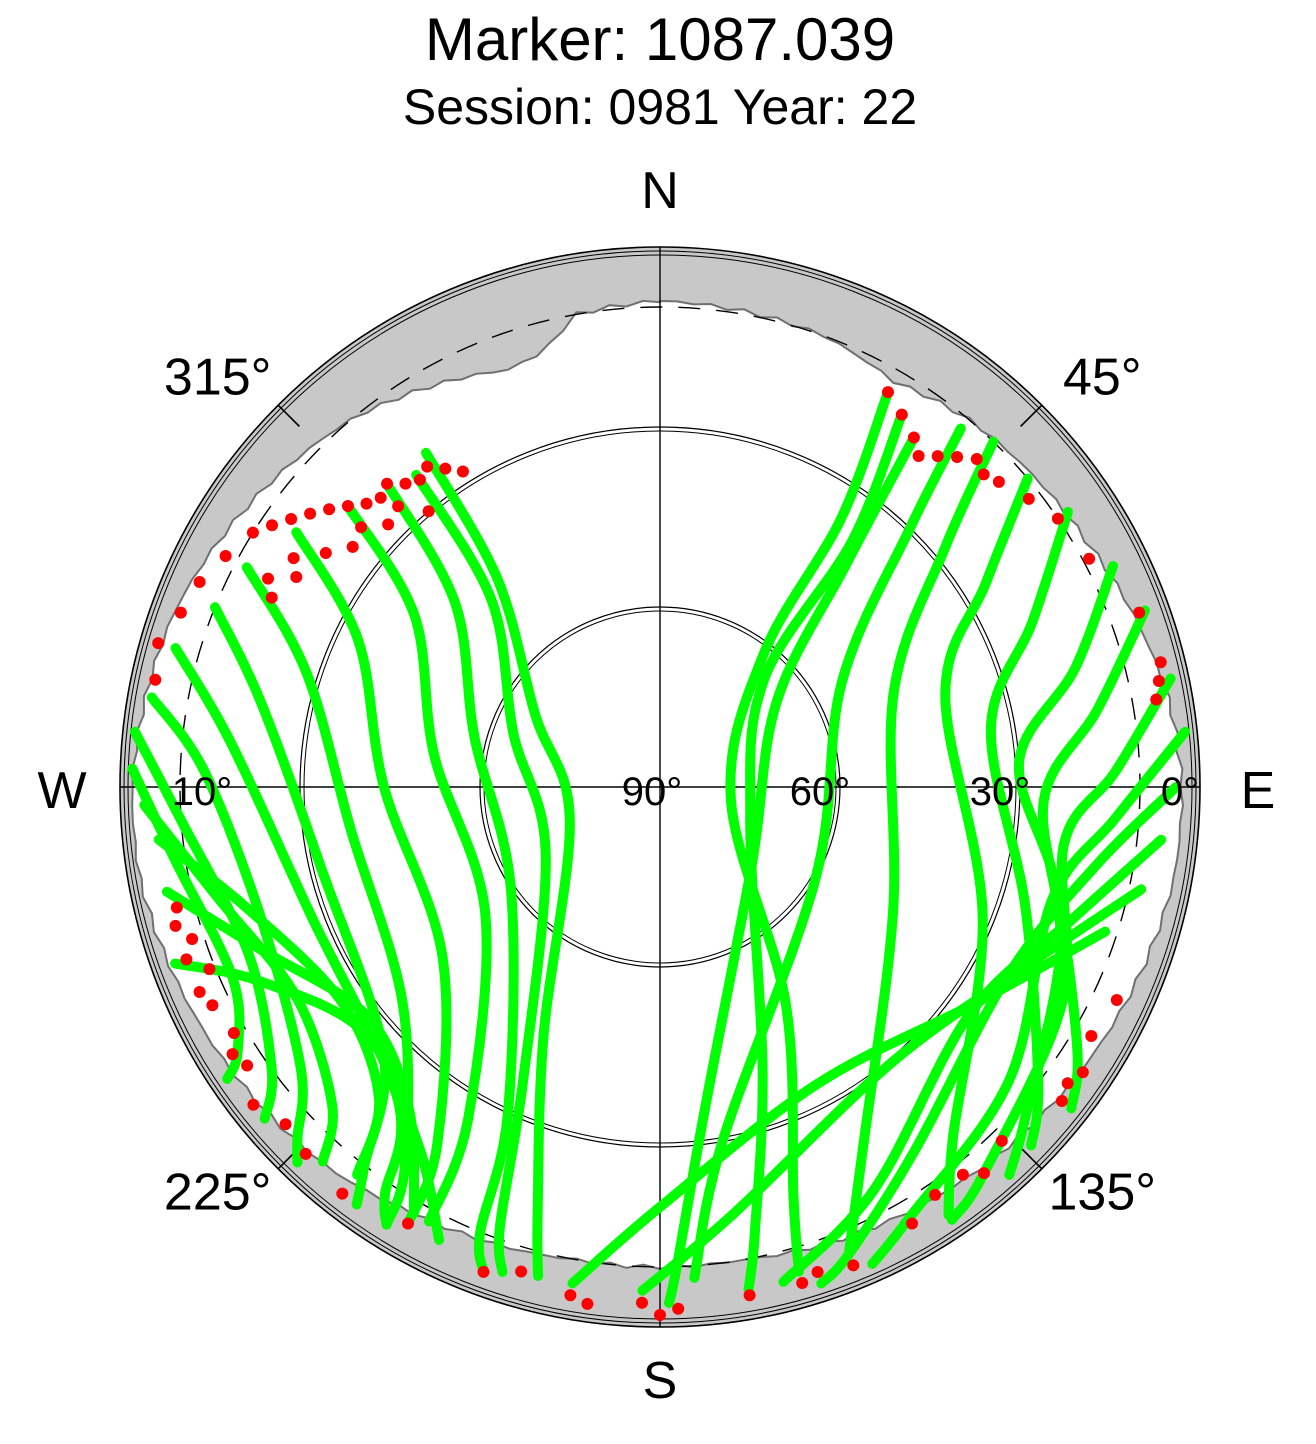 The height and width of the screenshot is (1444, 1316). Describe the element at coordinates (1258, 791) in the screenshot. I see `east-label: E` at that location.